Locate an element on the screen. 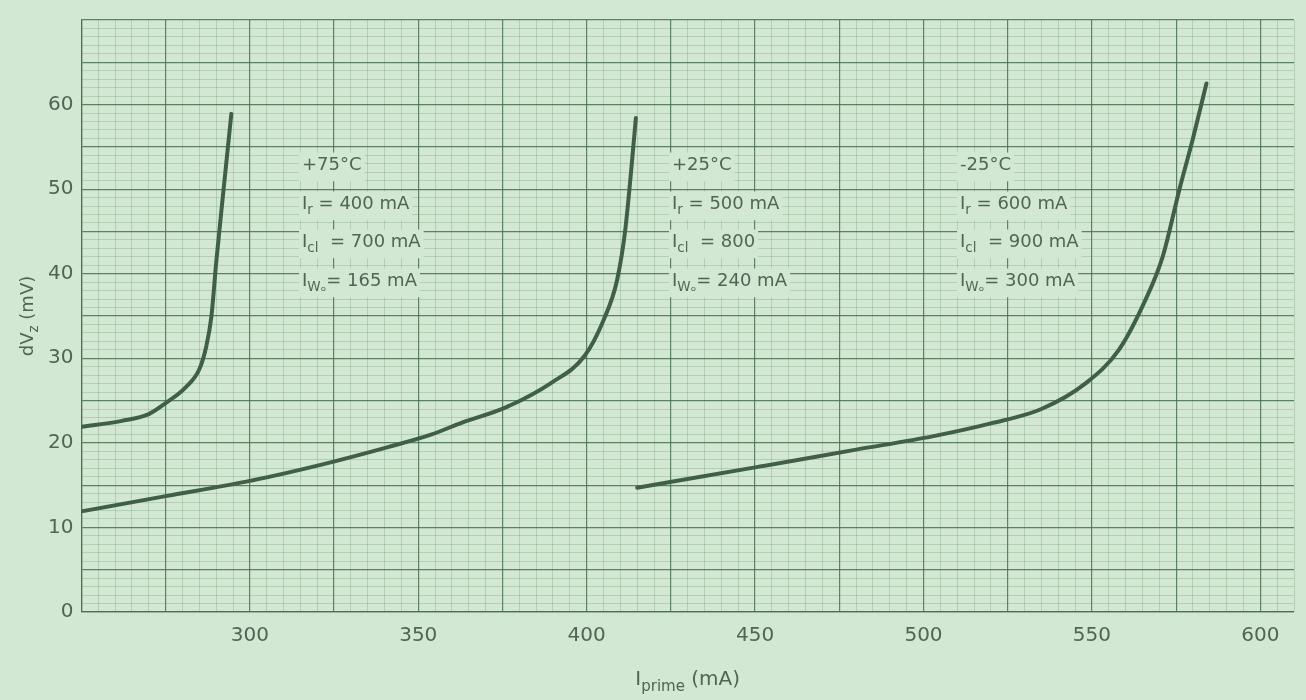 Image resolution: width=1306 pixels, height=700 pixels. annotation: +25°C is located at coordinates (702, 163).